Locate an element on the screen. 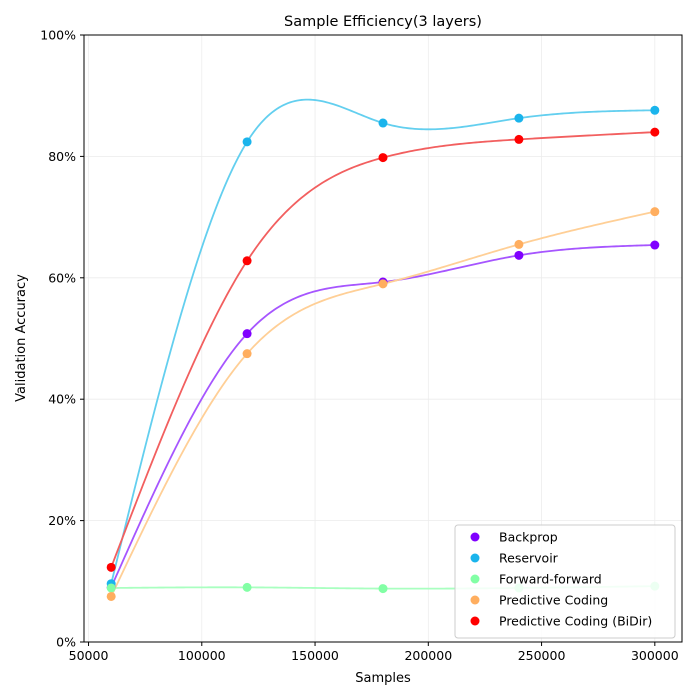 This screenshot has height=700, width=700. x-tick-label: 50000 is located at coordinates (89, 655).